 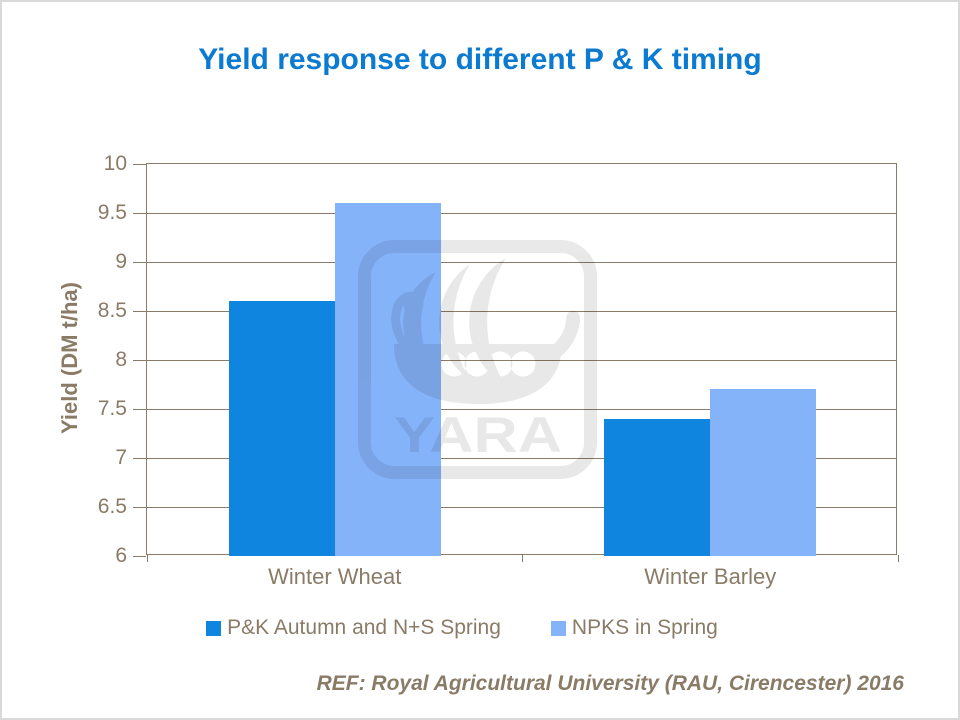 I want to click on bar-winter-barley-series1, so click(x=657, y=487).